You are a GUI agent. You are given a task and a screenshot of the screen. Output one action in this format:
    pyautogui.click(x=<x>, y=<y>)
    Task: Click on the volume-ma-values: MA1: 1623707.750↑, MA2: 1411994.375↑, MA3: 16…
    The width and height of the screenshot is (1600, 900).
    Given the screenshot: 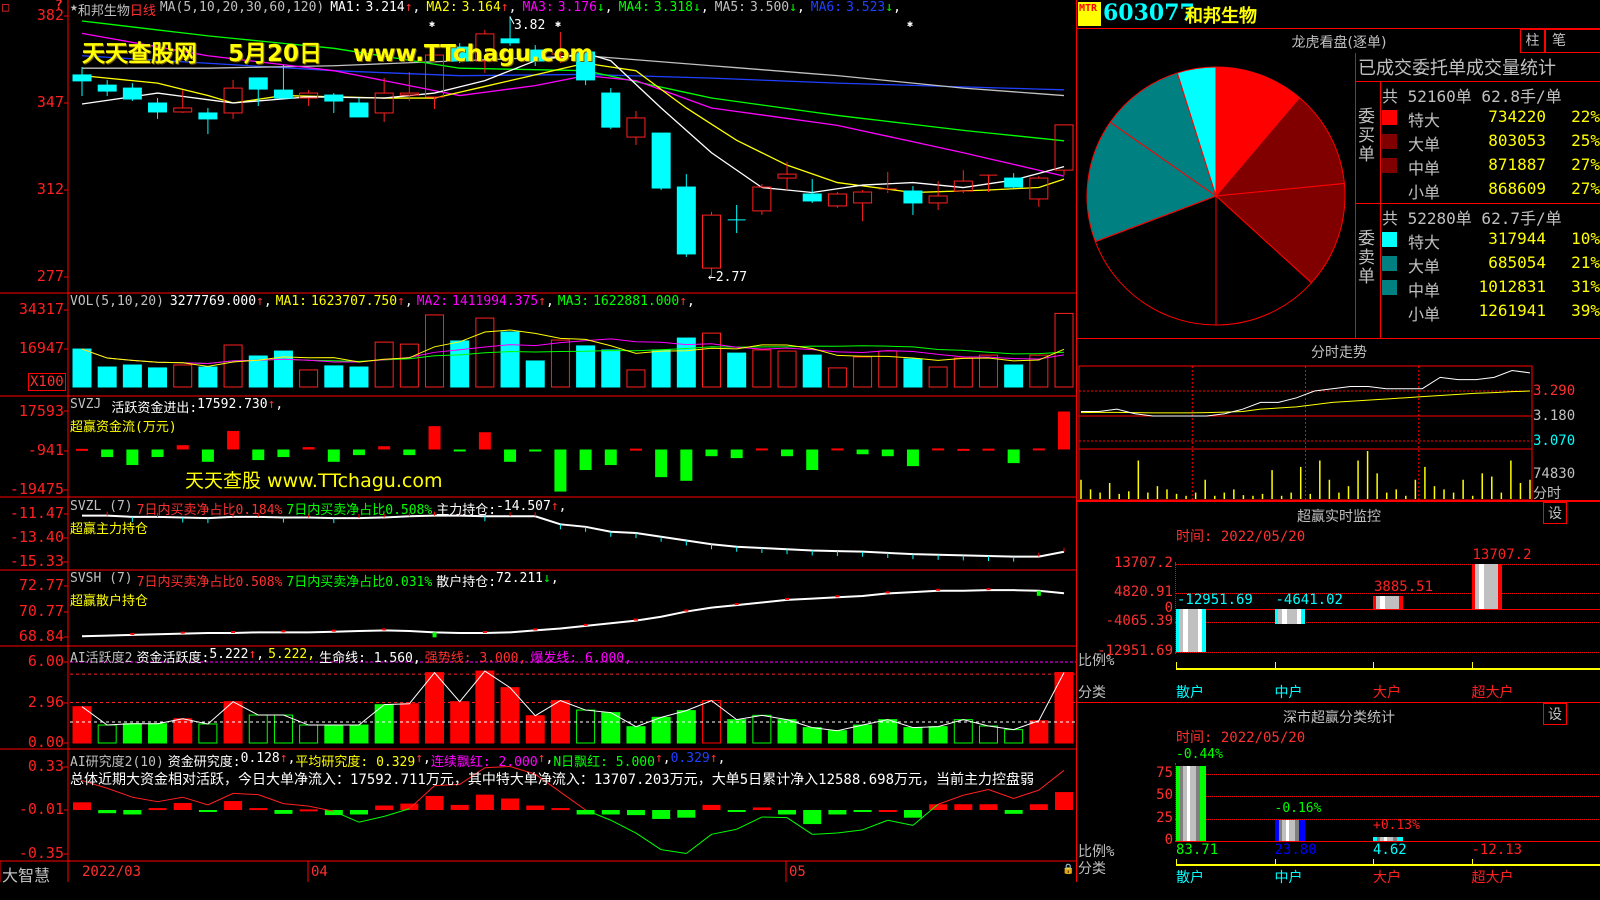 What is the action you would take?
    pyautogui.click(x=483, y=301)
    